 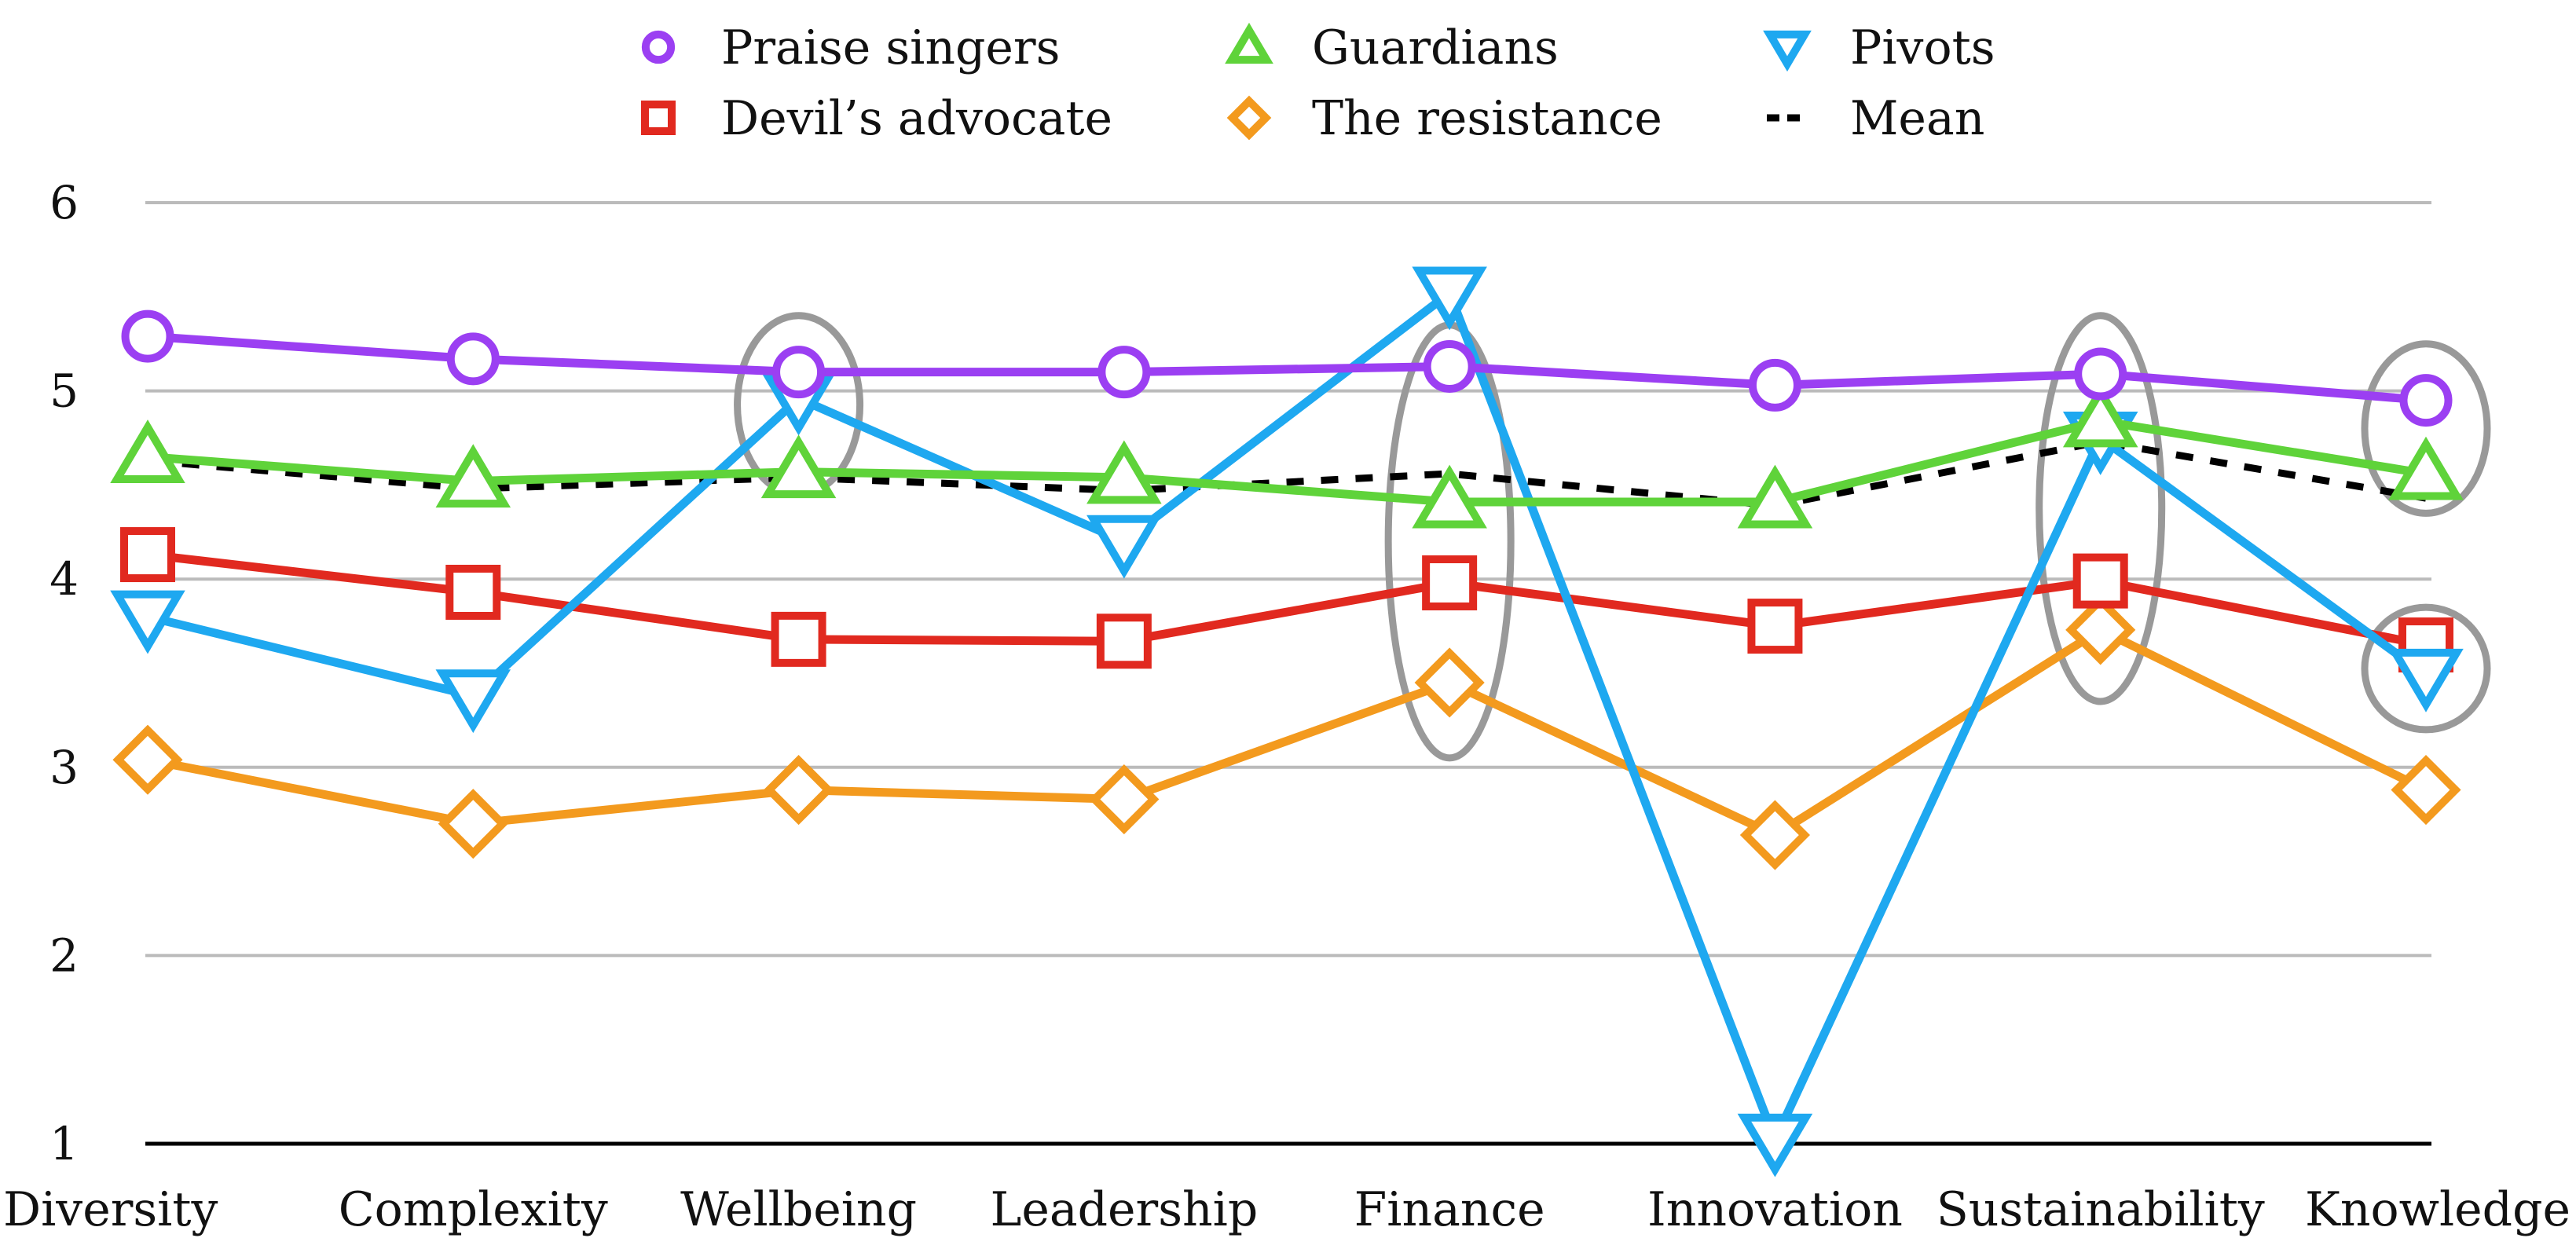 What do you see at coordinates (2101, 508) in the screenshot?
I see `highlight-ellipse-sustainability` at bounding box center [2101, 508].